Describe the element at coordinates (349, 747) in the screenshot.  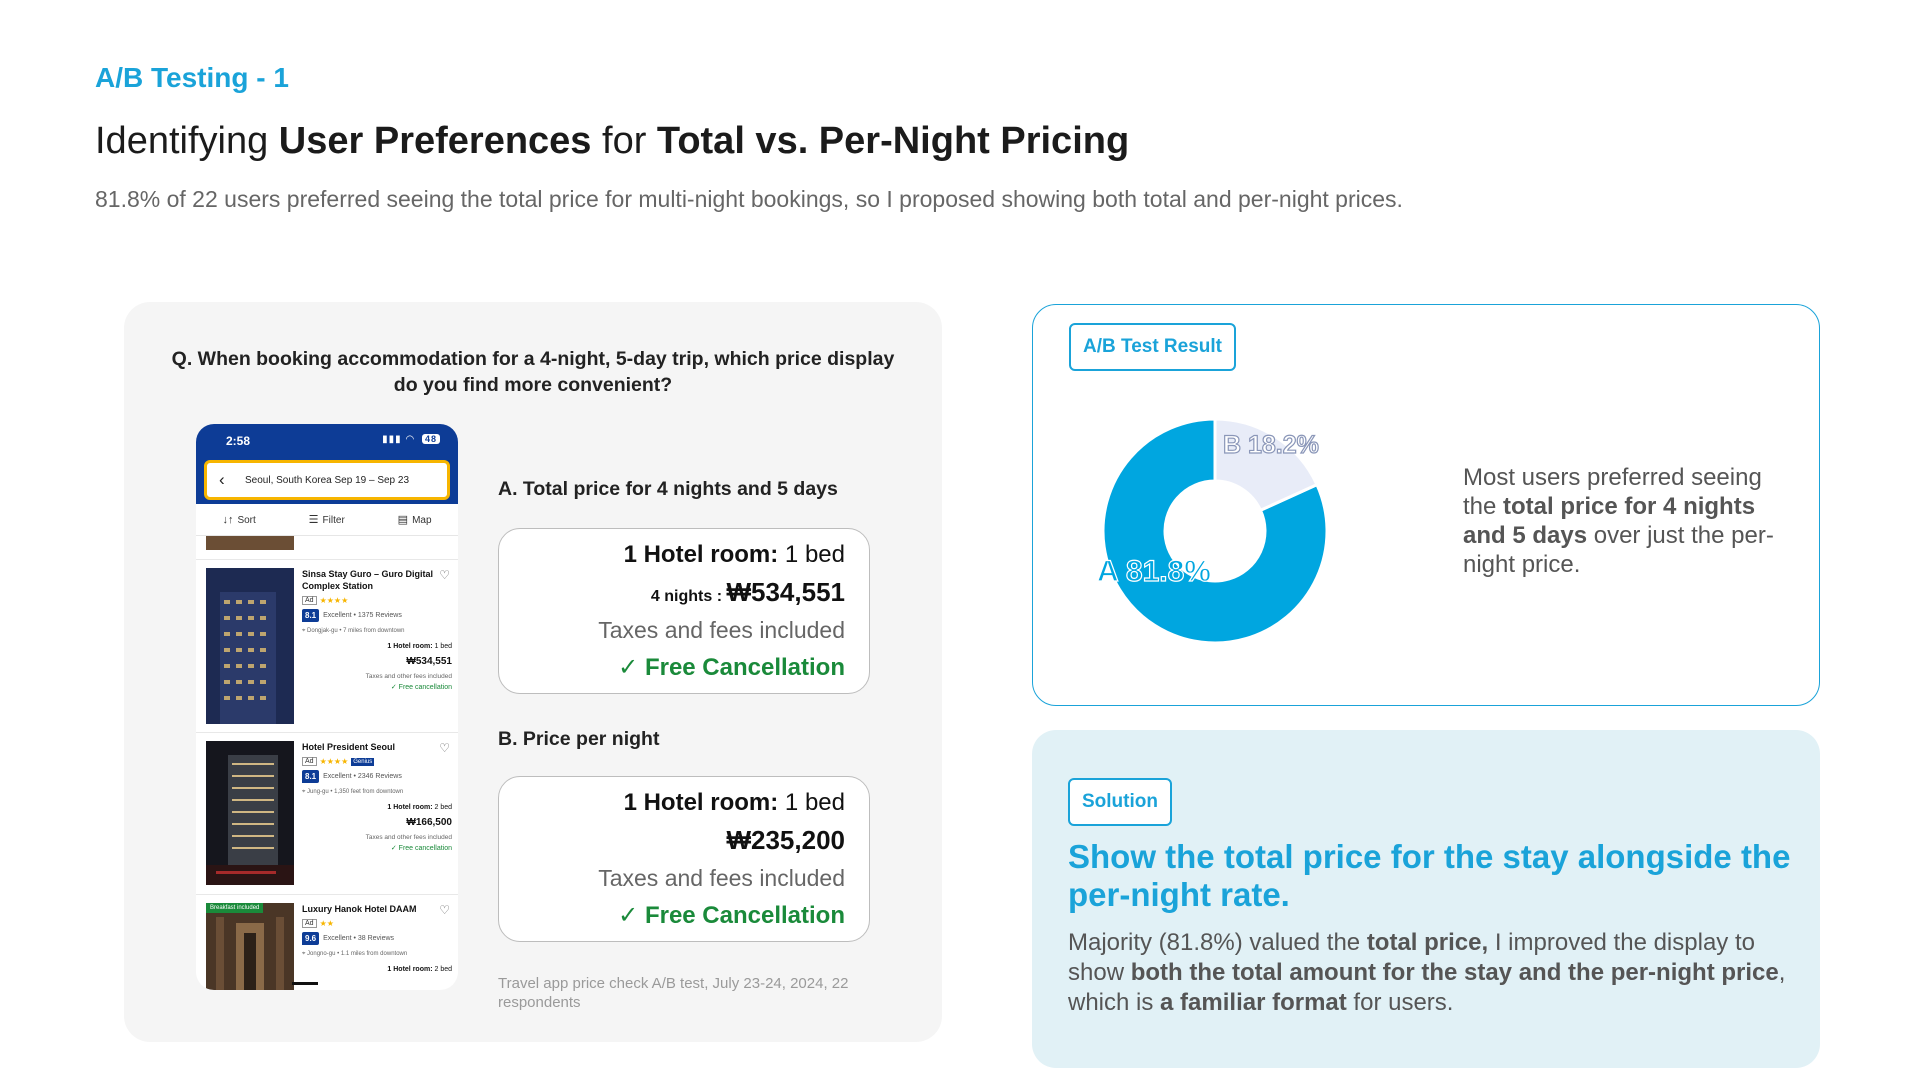
I see `hotel-name: Hotel President Seoul` at that location.